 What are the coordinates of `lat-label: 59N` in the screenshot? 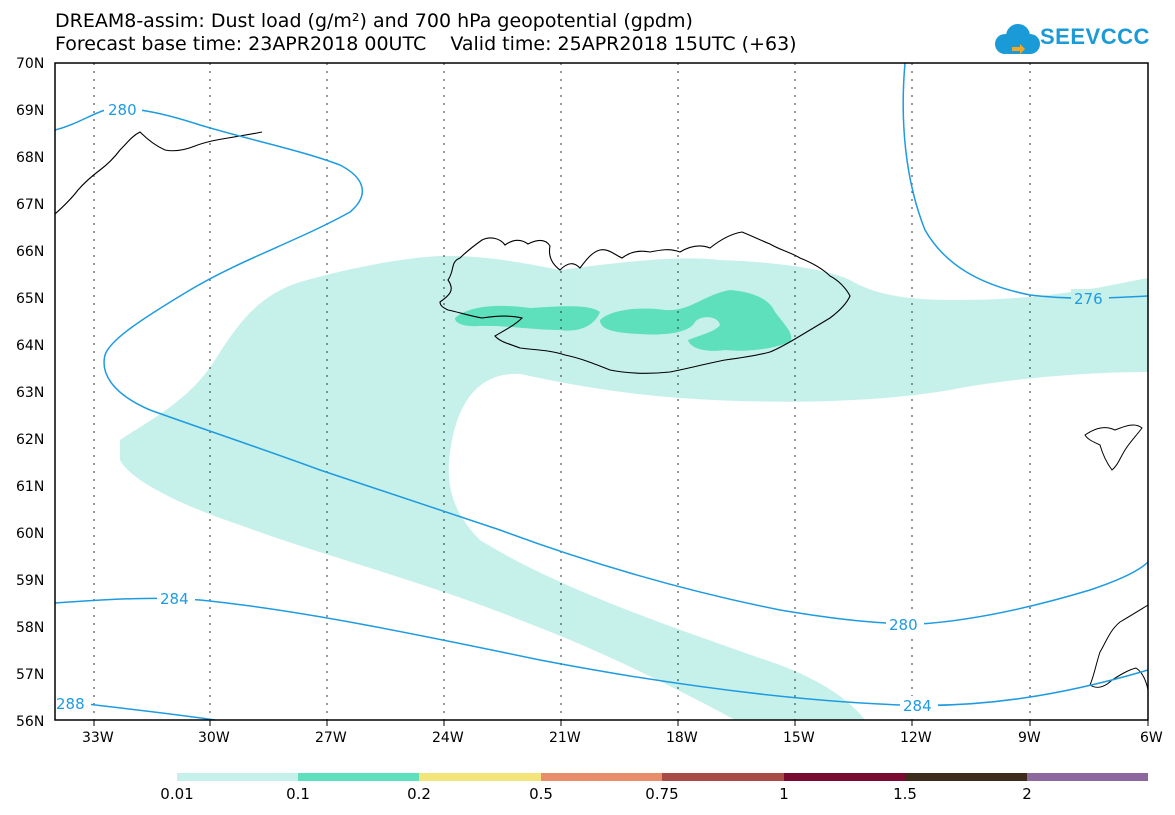 It's located at (30, 581).